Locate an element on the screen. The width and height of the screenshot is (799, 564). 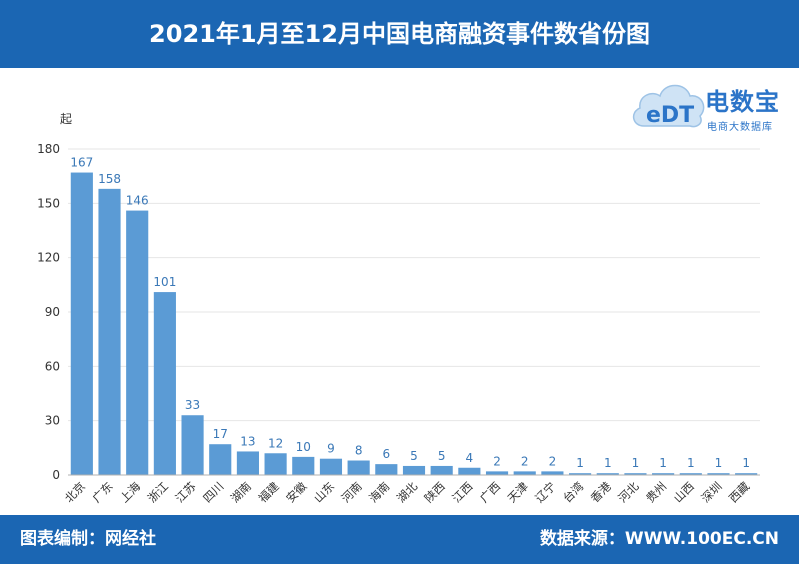
y-tick-label: 60 is located at coordinates (52, 366).